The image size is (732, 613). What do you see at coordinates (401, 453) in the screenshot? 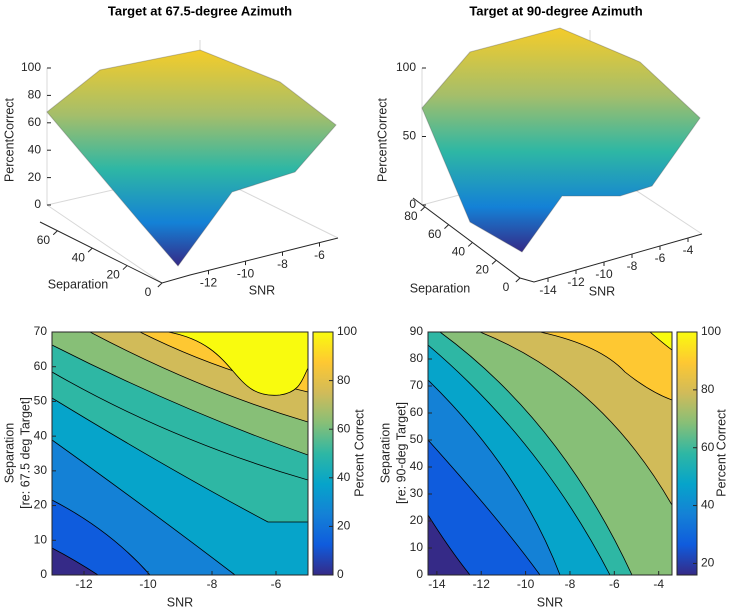
I see `y-label: [re: 90-deg Target]` at bounding box center [401, 453].